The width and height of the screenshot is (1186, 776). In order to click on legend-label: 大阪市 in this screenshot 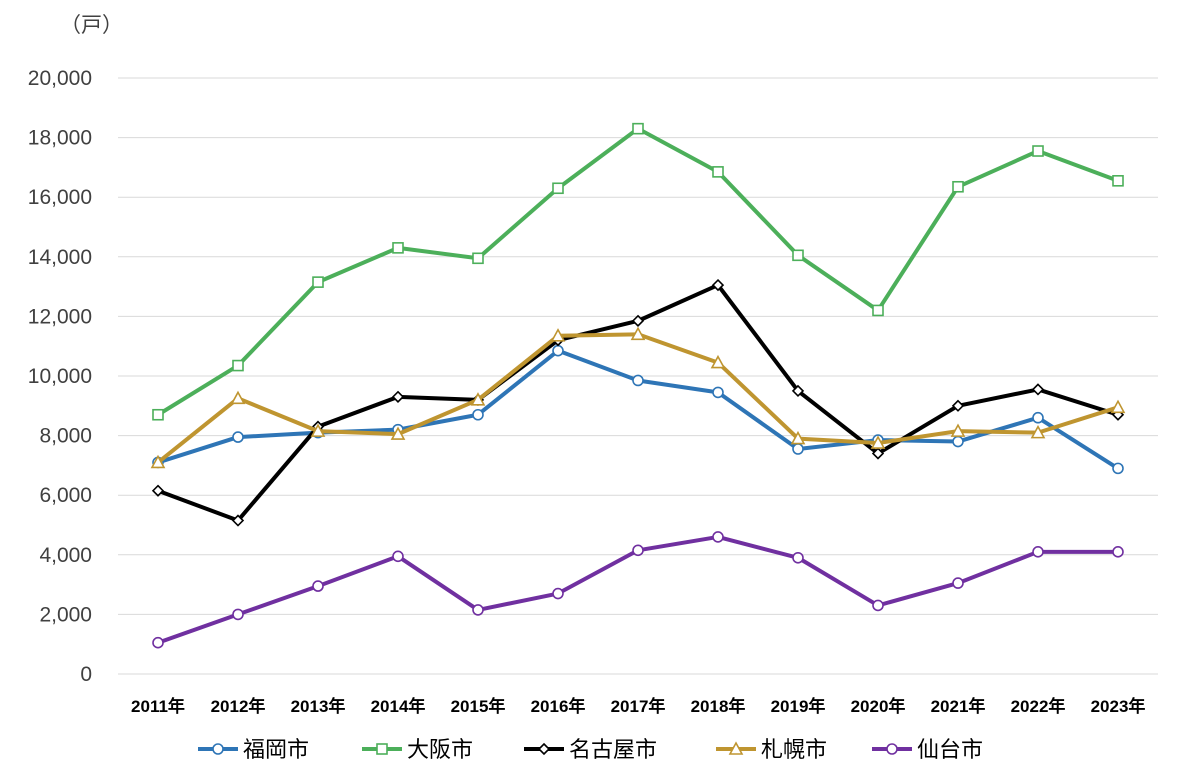, I will do `click(440, 750)`.